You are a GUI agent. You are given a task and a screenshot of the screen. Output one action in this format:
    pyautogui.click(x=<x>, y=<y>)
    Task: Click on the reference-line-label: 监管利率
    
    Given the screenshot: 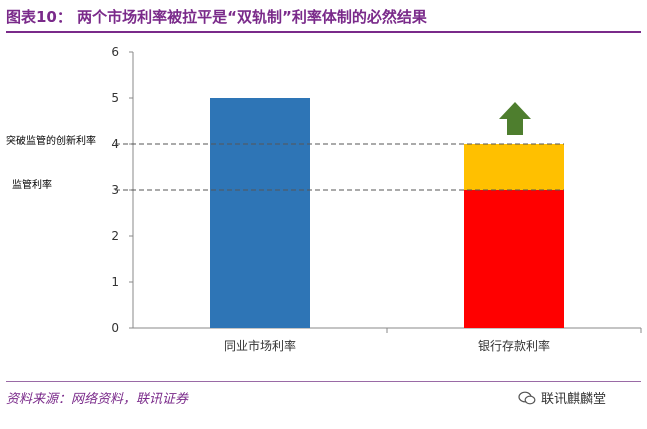 What is the action you would take?
    pyautogui.click(x=32, y=184)
    